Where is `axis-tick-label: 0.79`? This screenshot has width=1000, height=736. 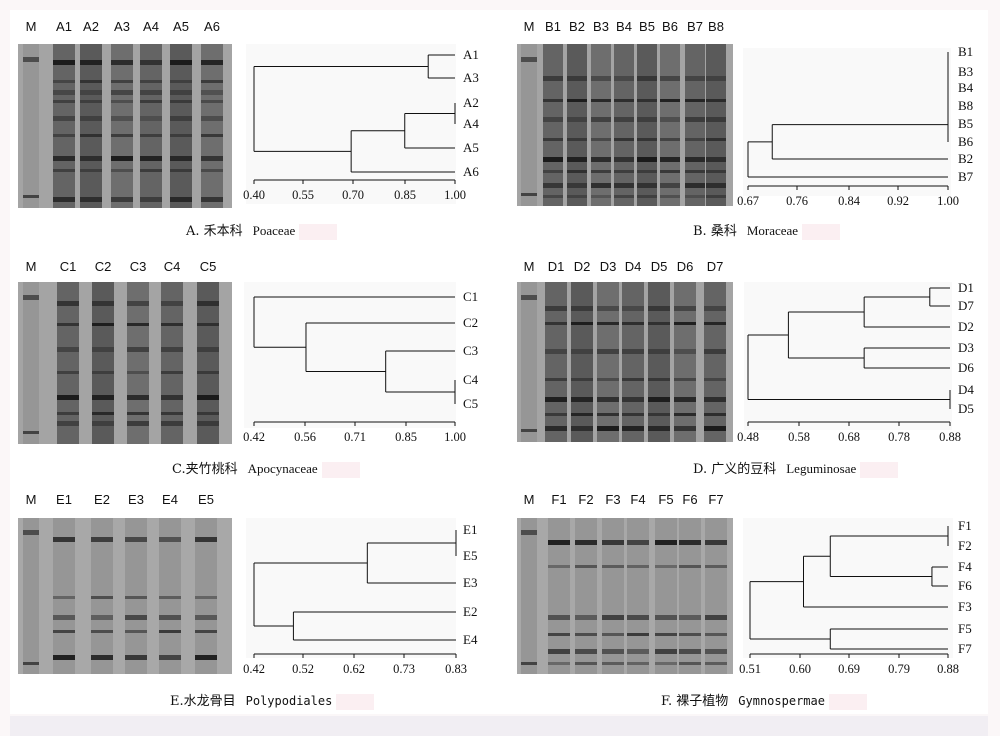
axis-tick-label: 0.79 is located at coordinates (899, 669).